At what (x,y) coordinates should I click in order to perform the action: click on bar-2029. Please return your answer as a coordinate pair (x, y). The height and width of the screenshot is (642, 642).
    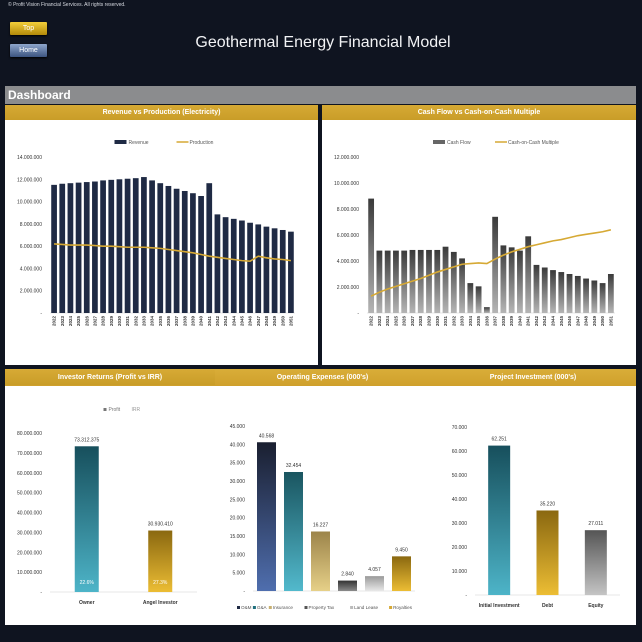
    Looking at the image, I should click on (429, 281).